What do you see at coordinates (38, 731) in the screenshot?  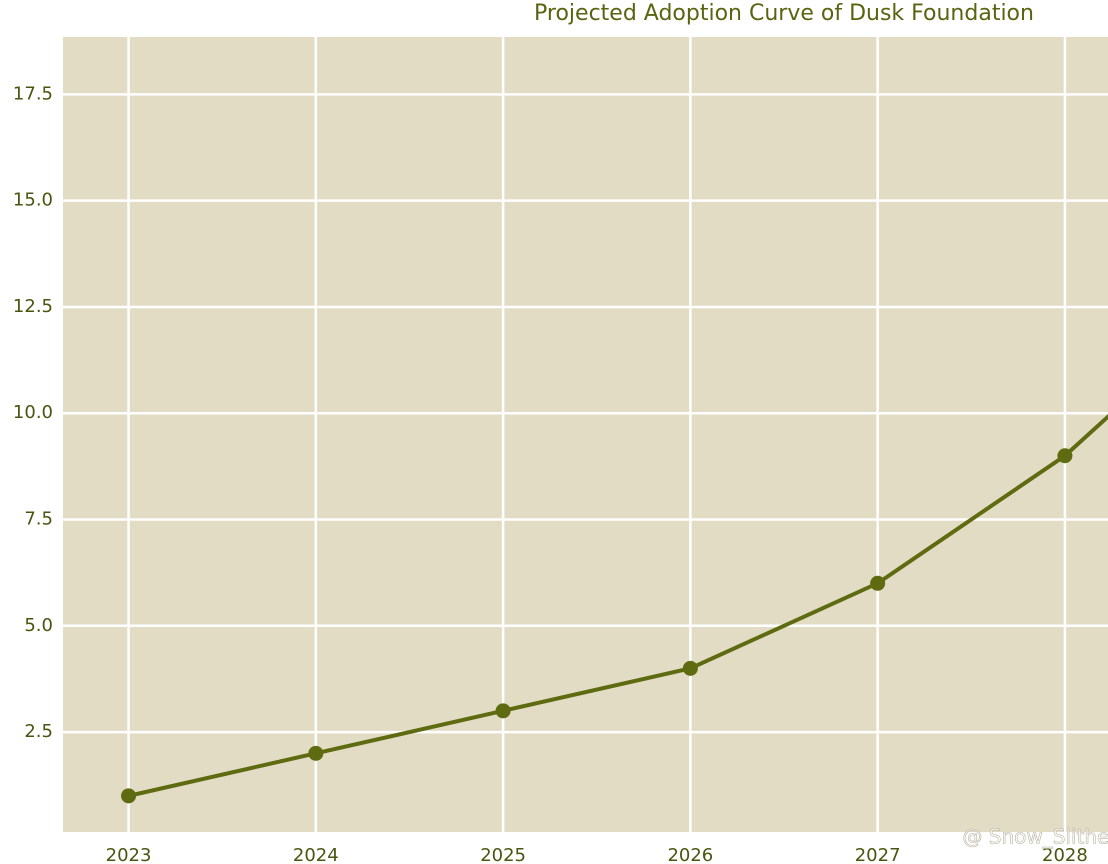 I see `y-tick-label: 2.5` at bounding box center [38, 731].